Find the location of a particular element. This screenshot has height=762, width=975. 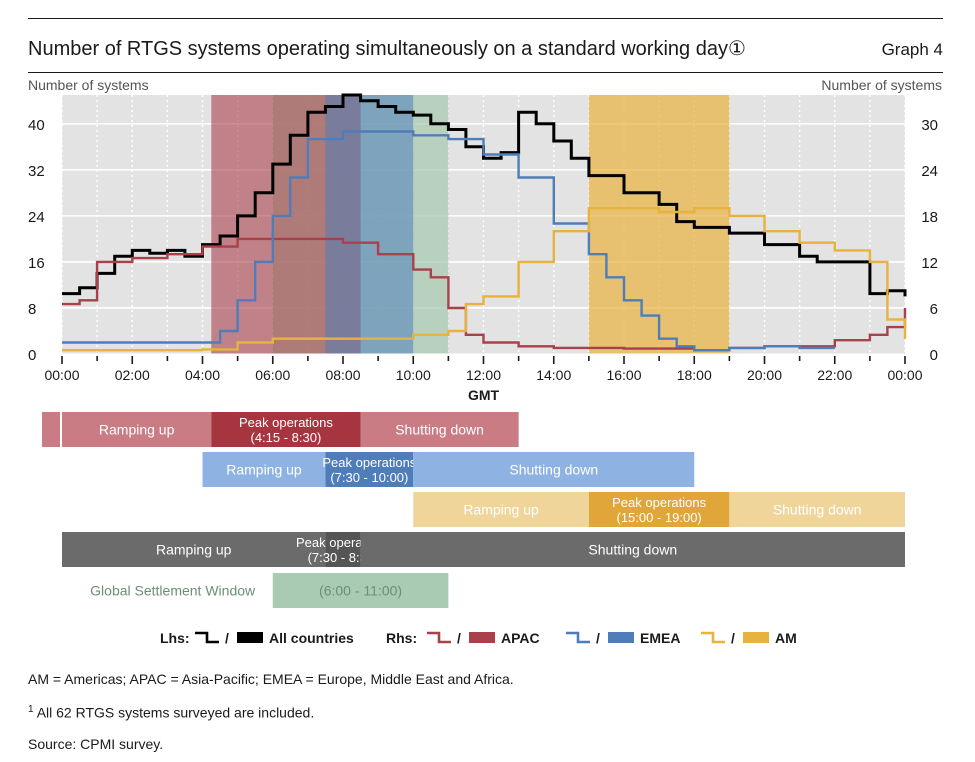

x-axis-title: GMT is located at coordinates (484, 395).